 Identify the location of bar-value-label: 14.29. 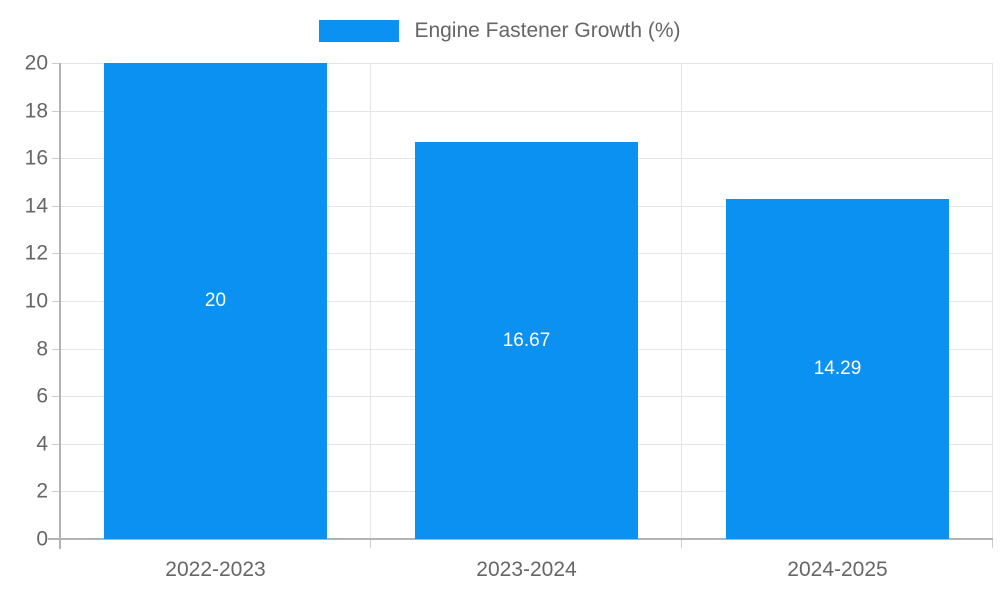
(837, 368).